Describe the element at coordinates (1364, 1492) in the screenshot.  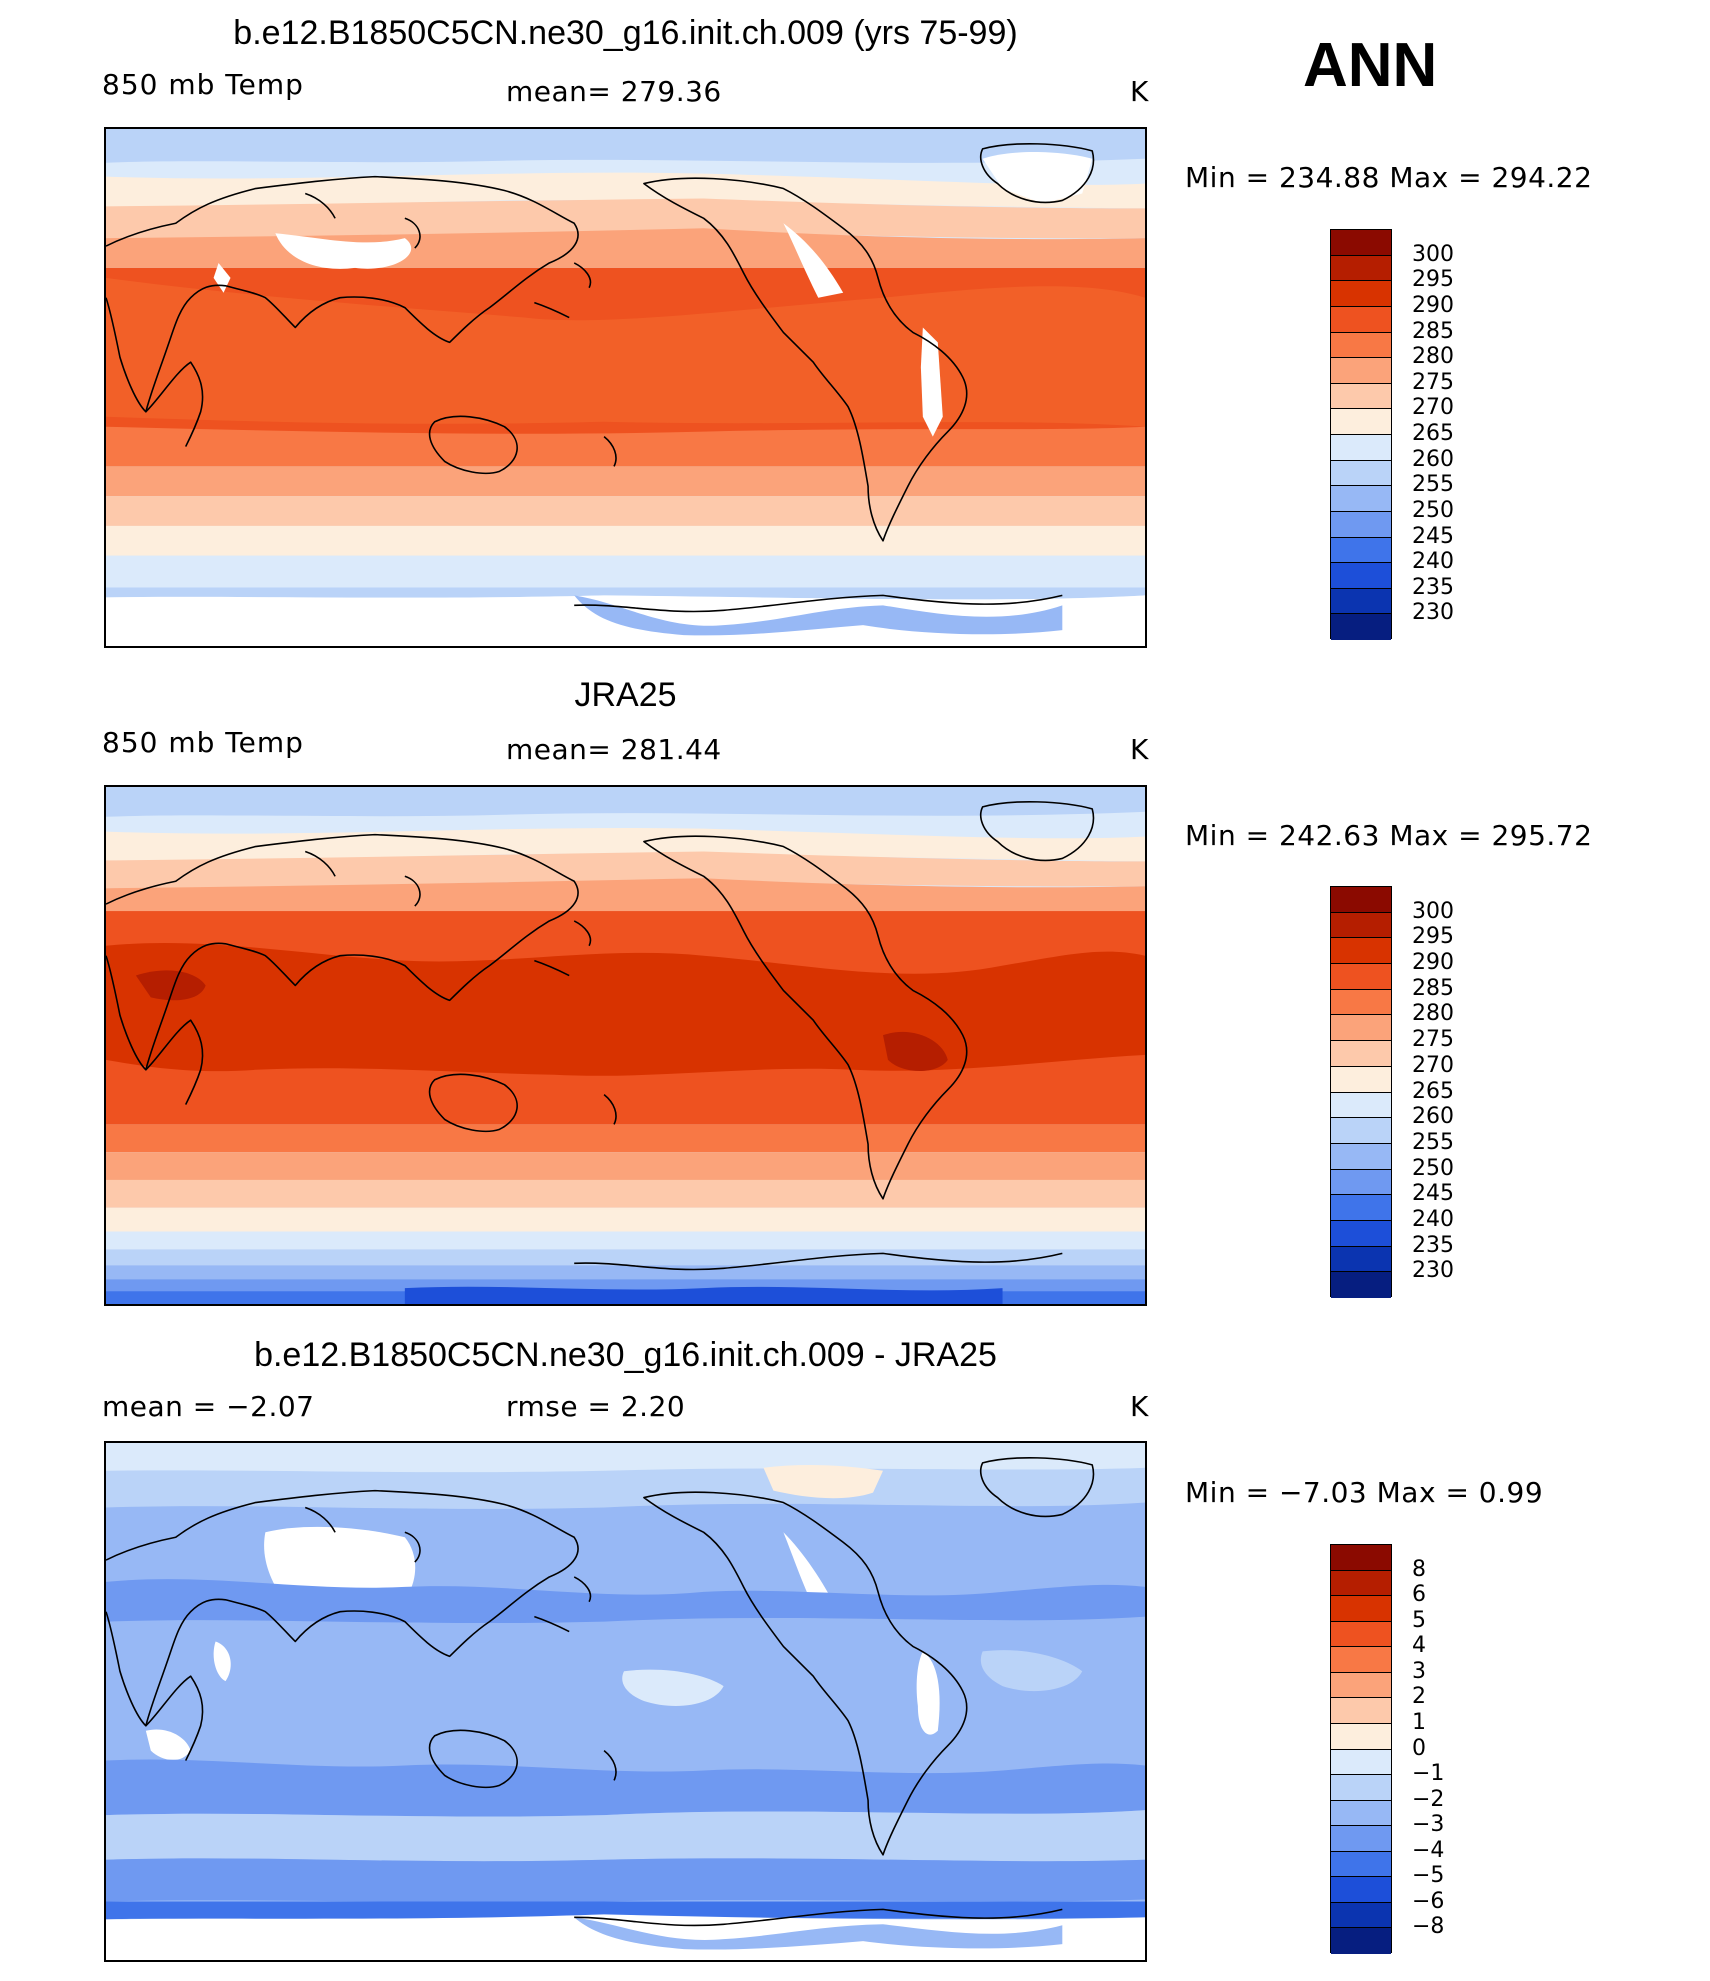
I see `panel3-minmax-label: Min = −7.03 Max = 0.99` at that location.